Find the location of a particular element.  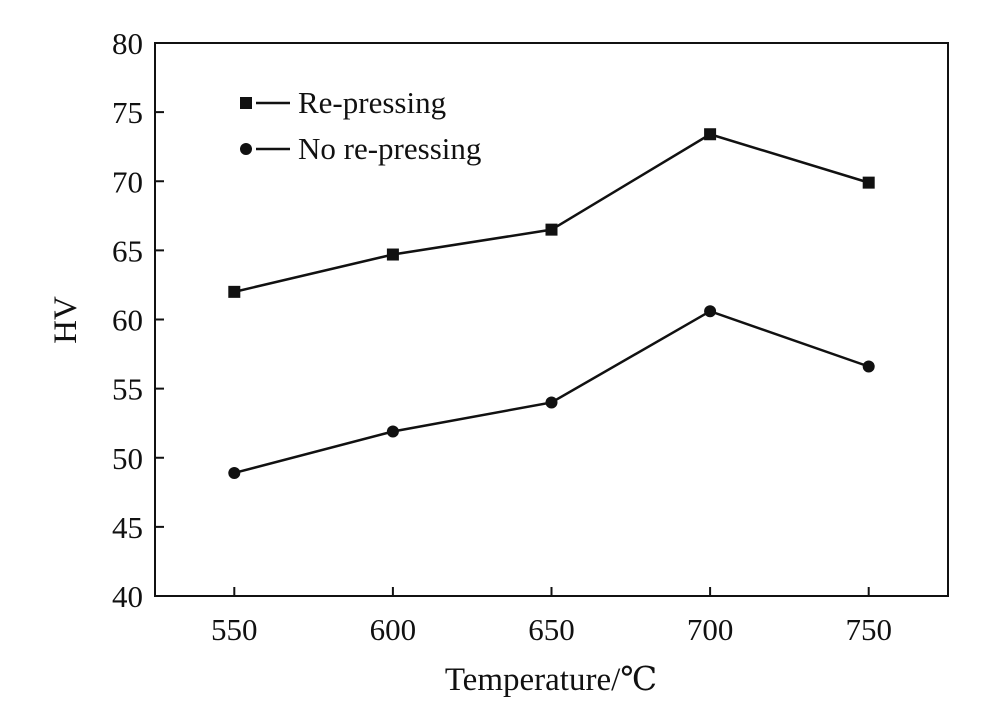

y-tick-label: 75 is located at coordinates (127, 112).